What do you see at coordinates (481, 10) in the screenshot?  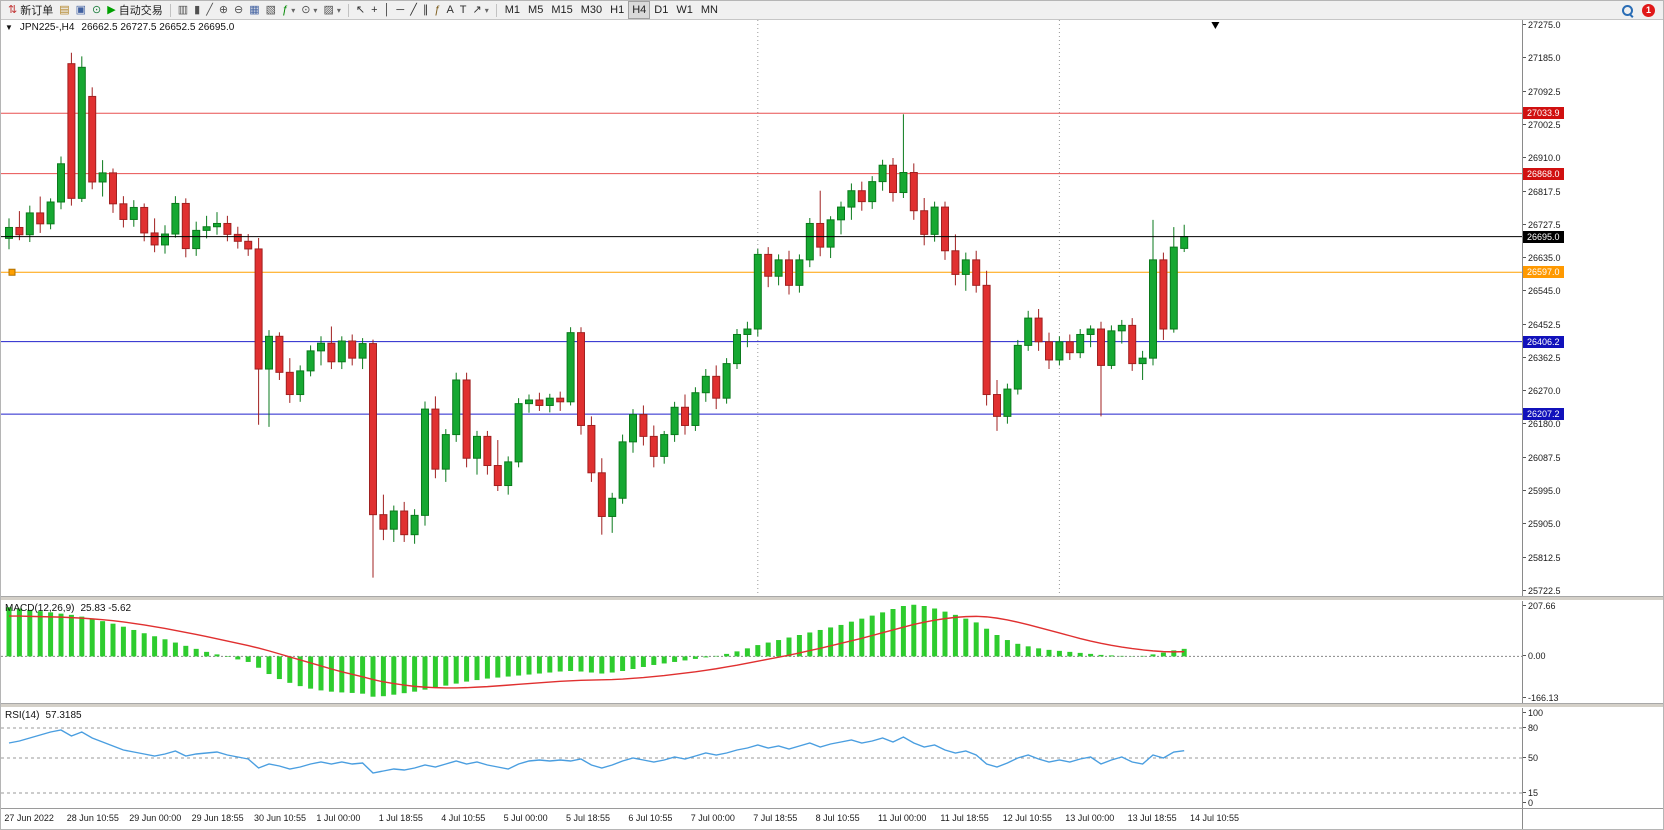 I see `arrows-icon: ↗ ▾` at bounding box center [481, 10].